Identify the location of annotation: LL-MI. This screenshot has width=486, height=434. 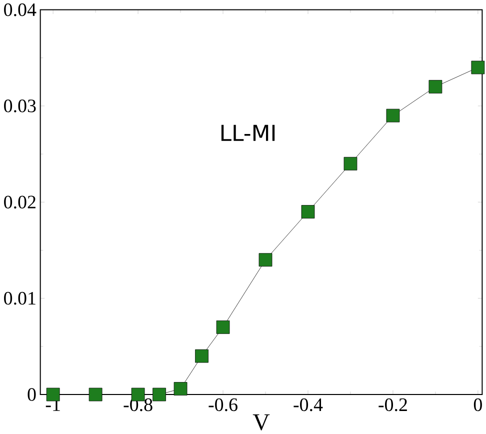
(248, 133).